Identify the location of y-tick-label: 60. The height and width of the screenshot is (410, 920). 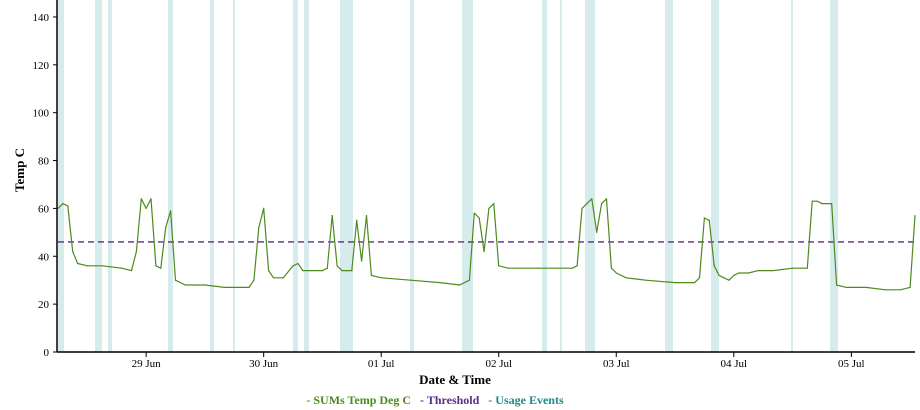
(44, 209).